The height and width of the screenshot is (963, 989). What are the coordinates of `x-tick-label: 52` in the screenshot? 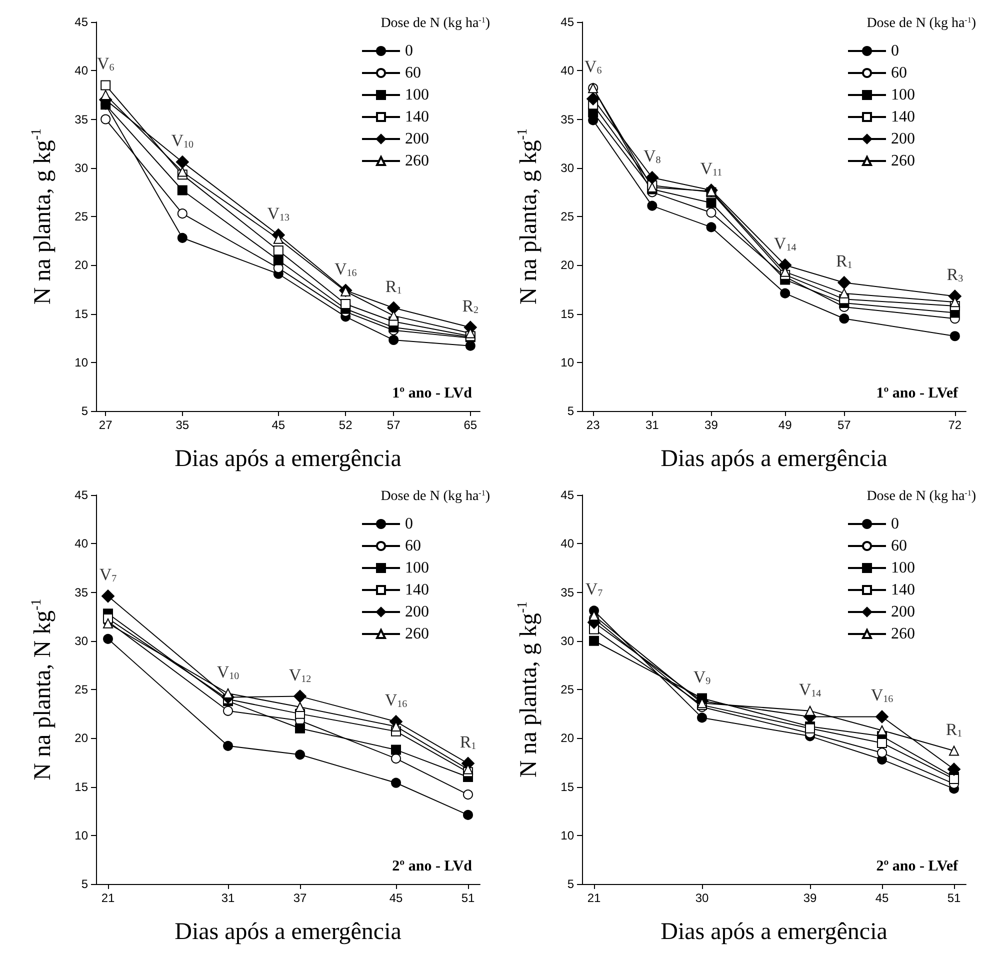 It's located at (345, 425).